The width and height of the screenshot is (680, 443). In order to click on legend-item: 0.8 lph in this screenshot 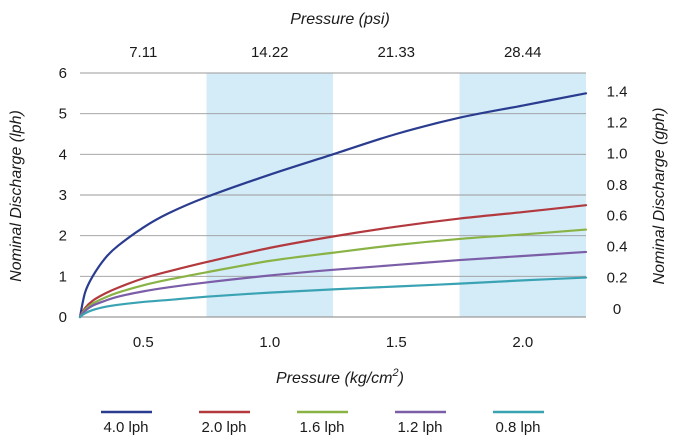, I will do `click(518, 423)`.